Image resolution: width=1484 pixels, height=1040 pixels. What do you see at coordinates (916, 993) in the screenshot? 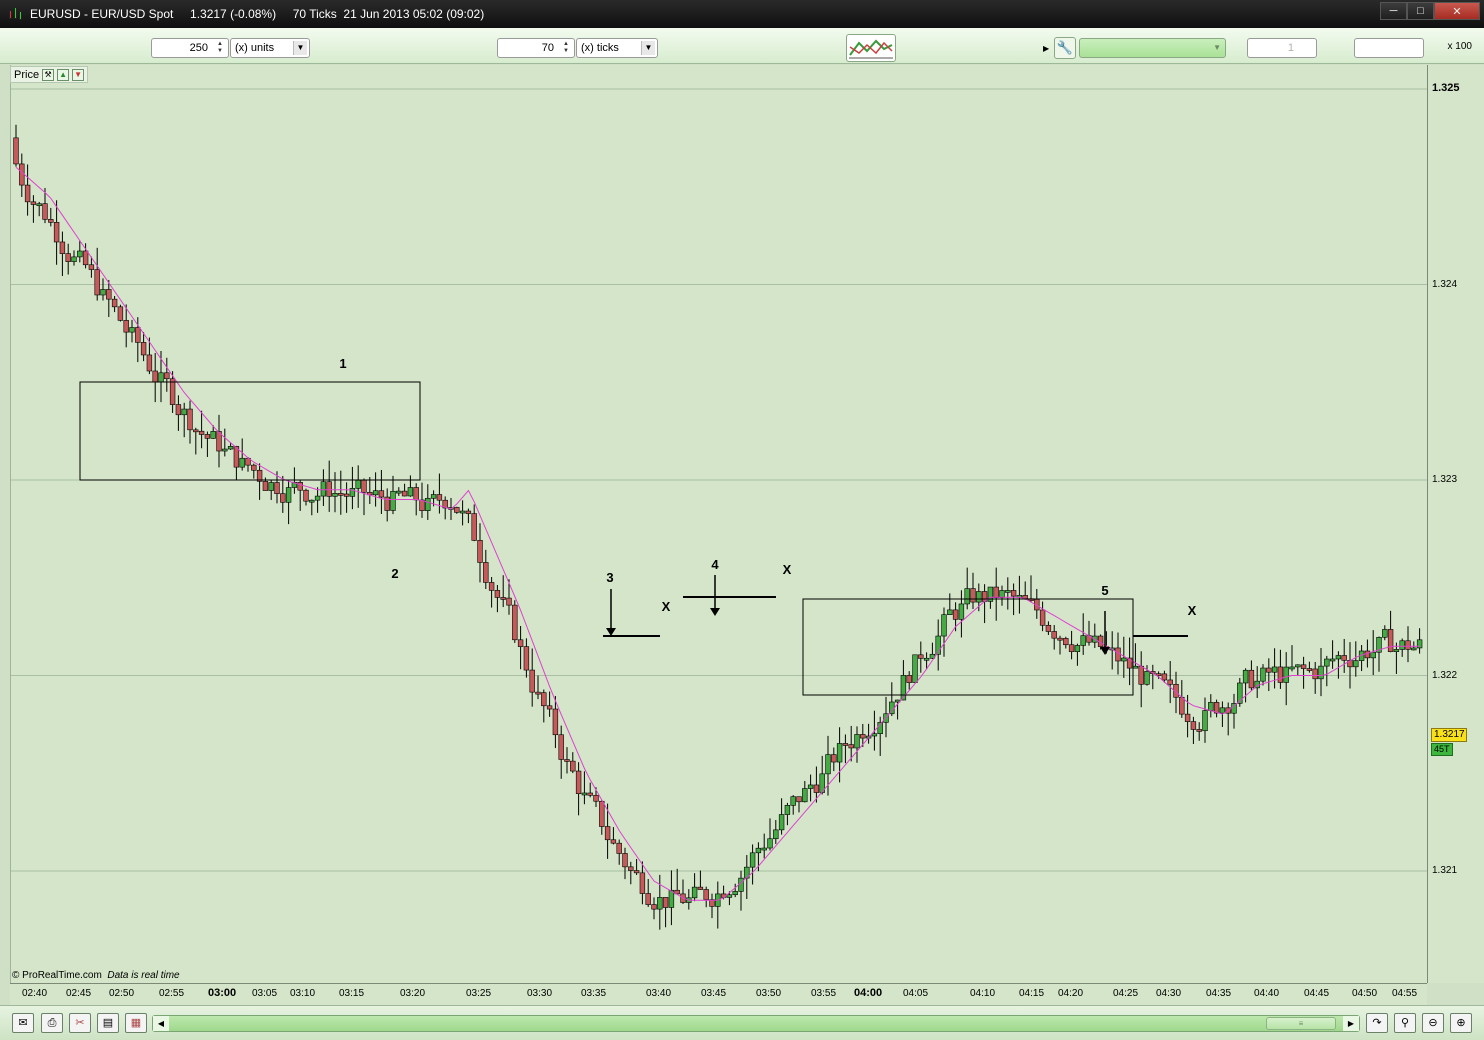
I see `time-label: 04:05` at bounding box center [916, 993].